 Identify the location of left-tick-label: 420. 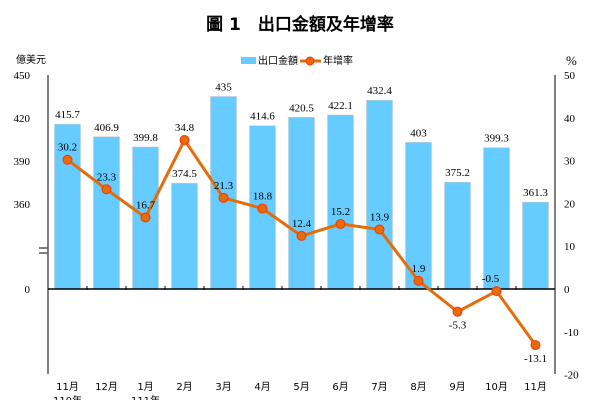
(22, 119).